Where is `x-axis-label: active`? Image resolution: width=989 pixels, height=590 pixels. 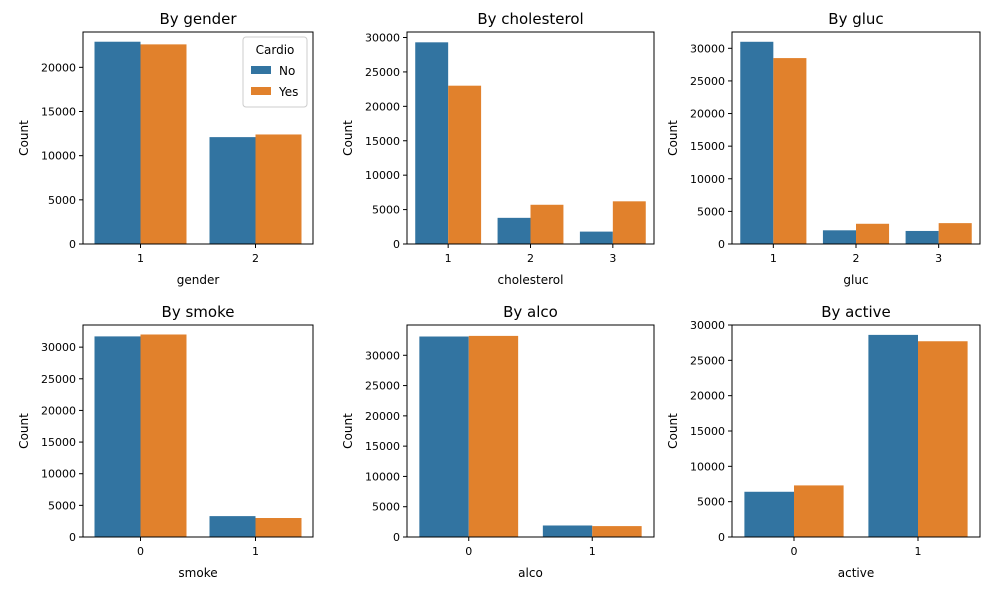
x-axis-label: active is located at coordinates (856, 573).